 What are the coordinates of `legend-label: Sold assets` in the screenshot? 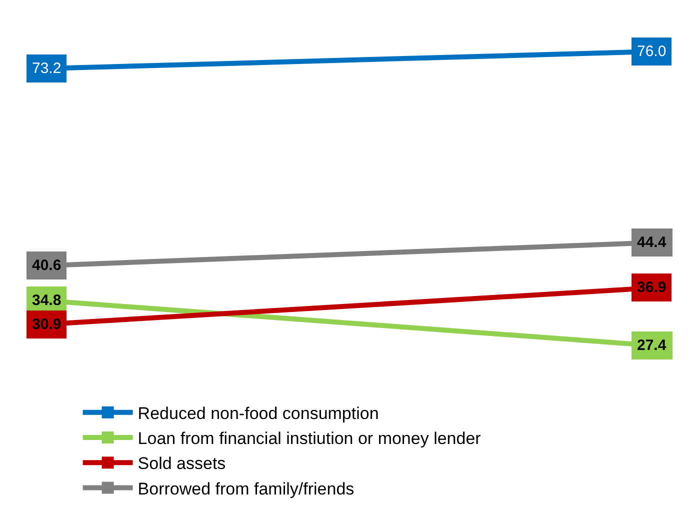 It's located at (182, 464).